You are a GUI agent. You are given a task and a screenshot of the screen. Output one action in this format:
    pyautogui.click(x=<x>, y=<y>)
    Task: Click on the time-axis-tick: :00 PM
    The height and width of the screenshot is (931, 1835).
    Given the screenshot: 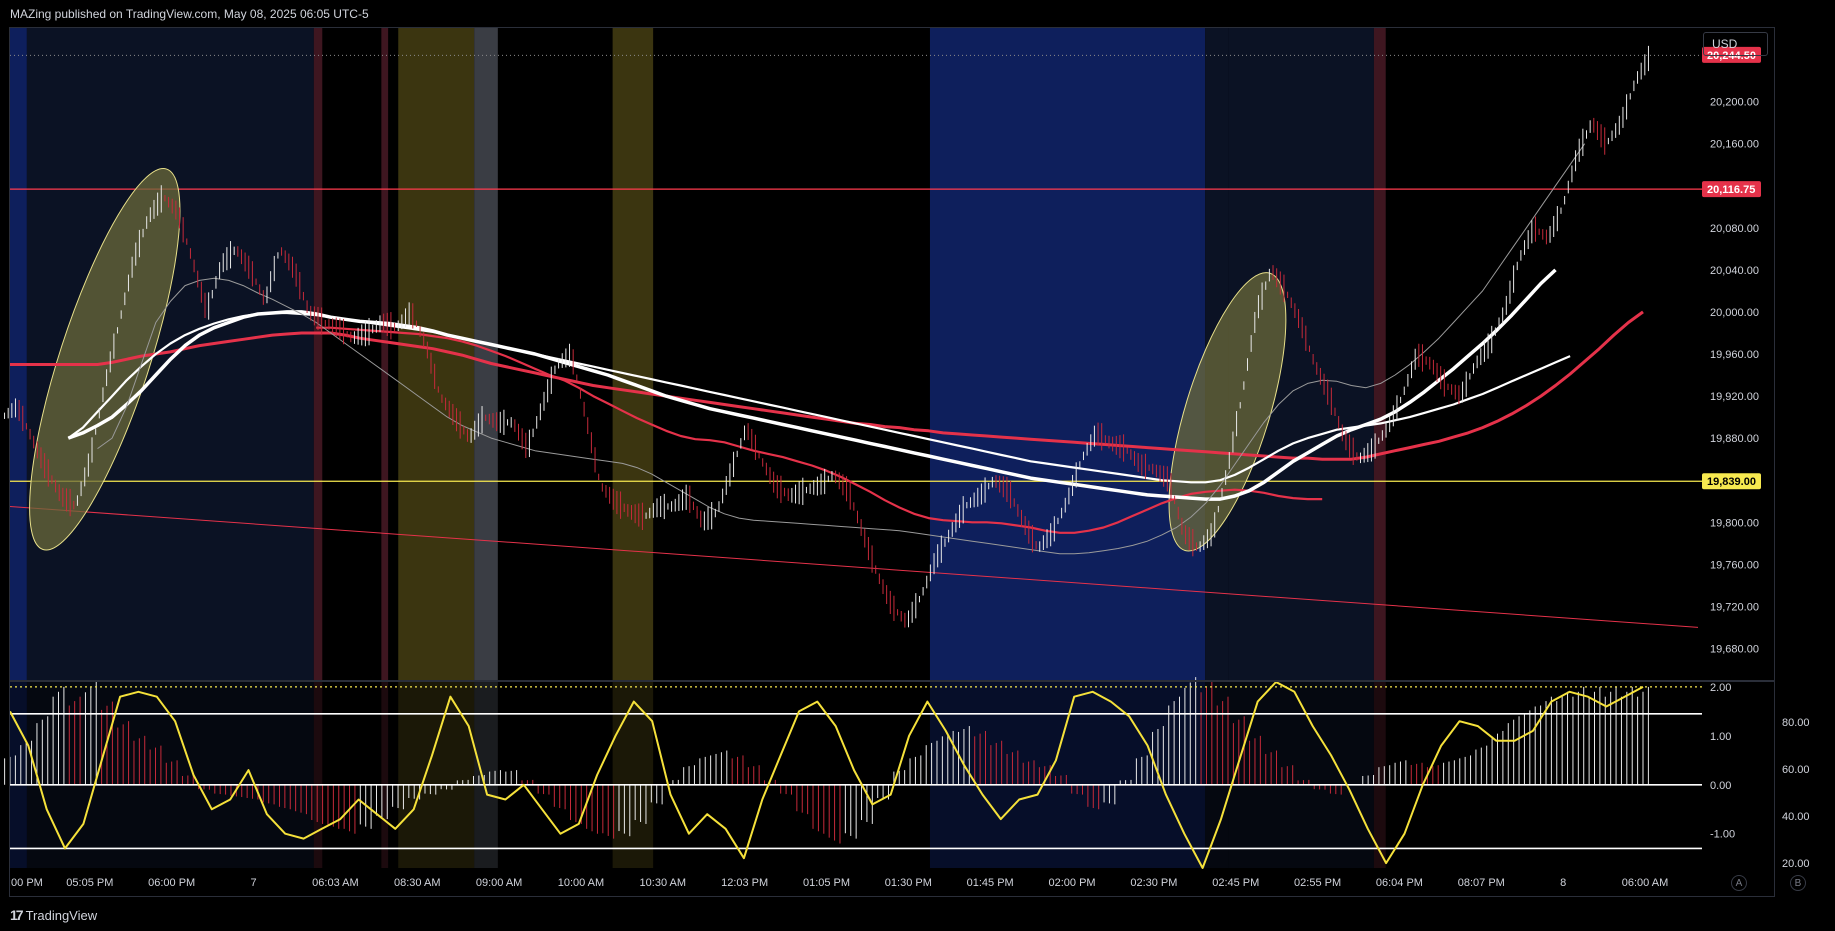 What is the action you would take?
    pyautogui.click(x=25, y=883)
    